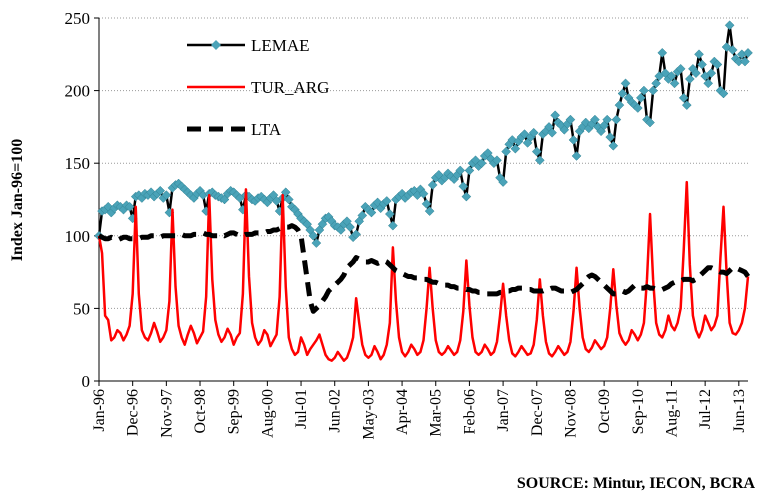  Describe the element at coordinates (234, 411) in the screenshot. I see `x-tick-label: Sep-99` at that location.